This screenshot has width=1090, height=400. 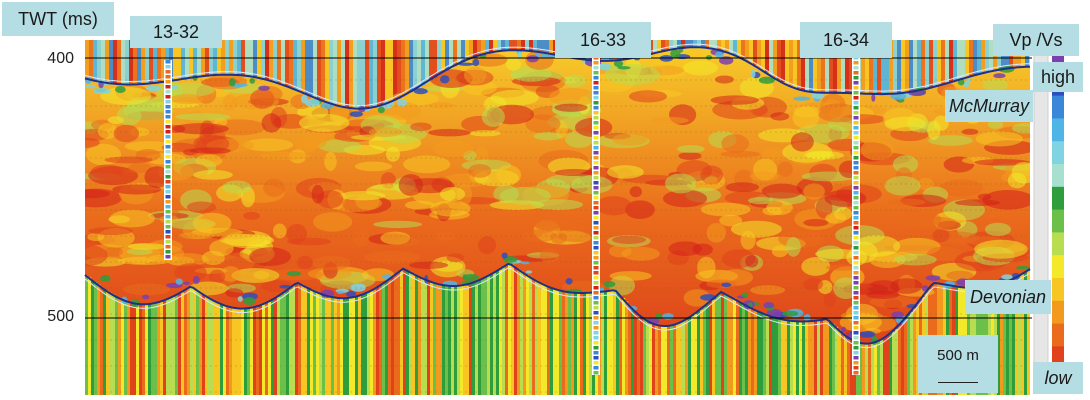 What do you see at coordinates (1058, 378) in the screenshot?
I see `colorbar-low-label: low` at bounding box center [1058, 378].